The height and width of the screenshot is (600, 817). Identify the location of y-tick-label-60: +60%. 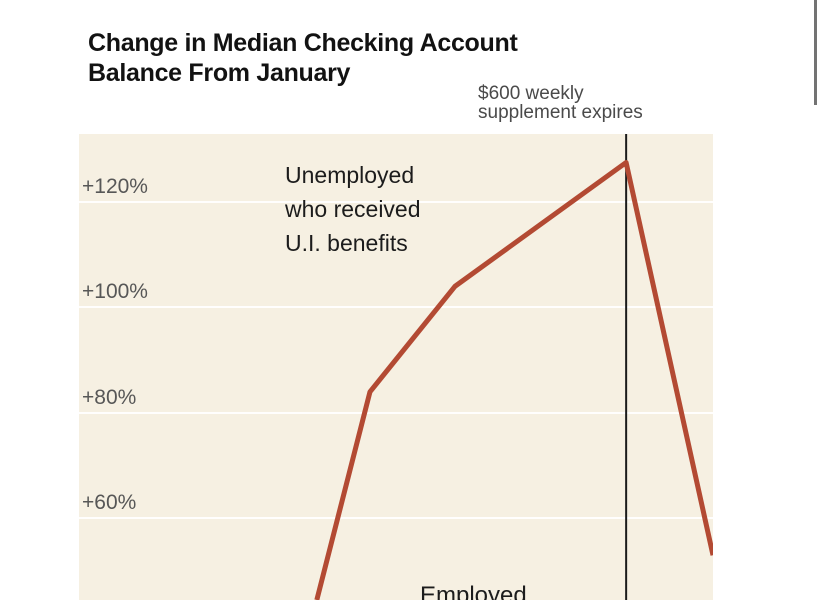
(109, 503).